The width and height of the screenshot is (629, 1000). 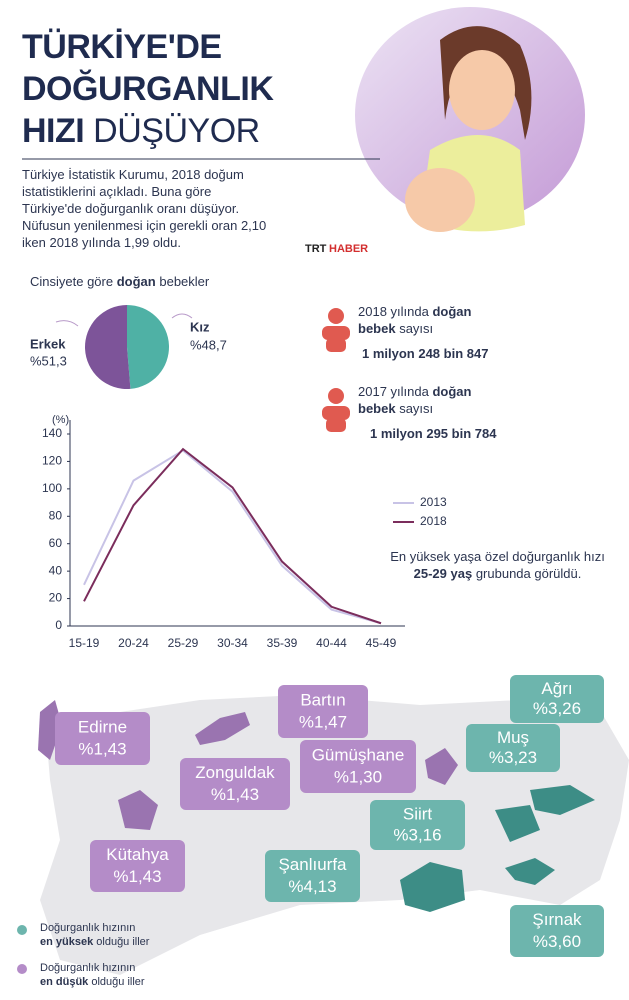 I want to click on legend-label: 2018, so click(x=433, y=521).